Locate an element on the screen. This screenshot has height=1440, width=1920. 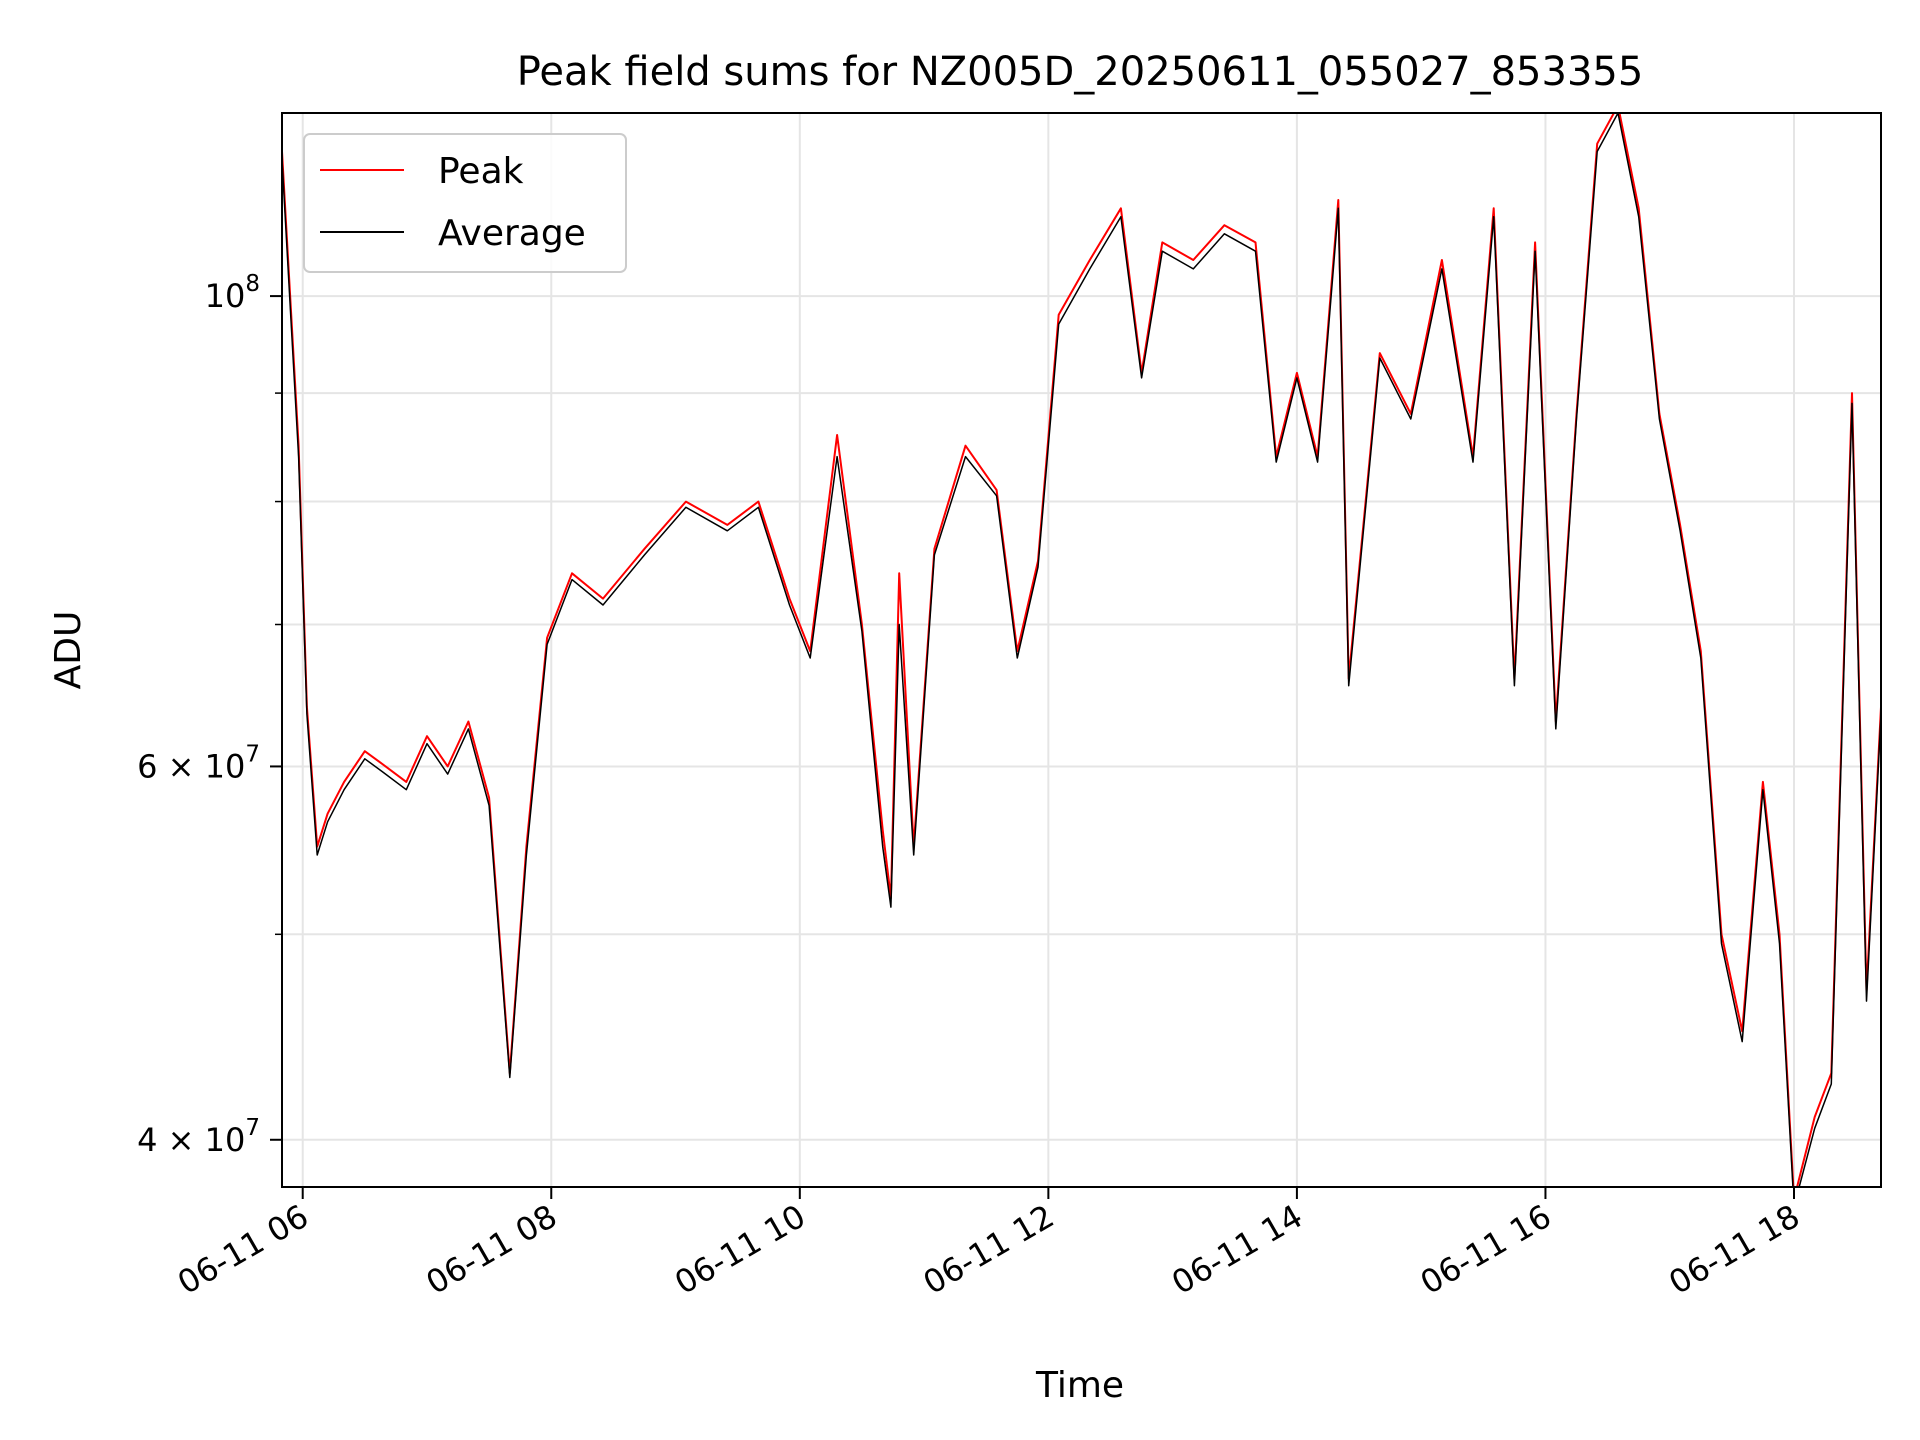
y-tick-label: 108 is located at coordinates (232, 293).